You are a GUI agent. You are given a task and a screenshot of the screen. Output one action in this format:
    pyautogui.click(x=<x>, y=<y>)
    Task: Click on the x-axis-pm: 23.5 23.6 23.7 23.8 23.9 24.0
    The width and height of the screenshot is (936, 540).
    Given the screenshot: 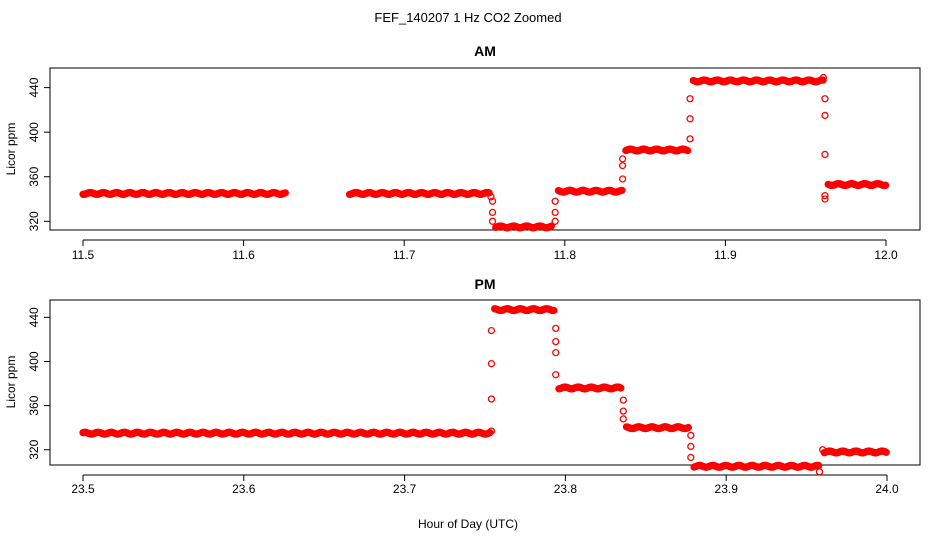 What is the action you would take?
    pyautogui.click(x=485, y=485)
    